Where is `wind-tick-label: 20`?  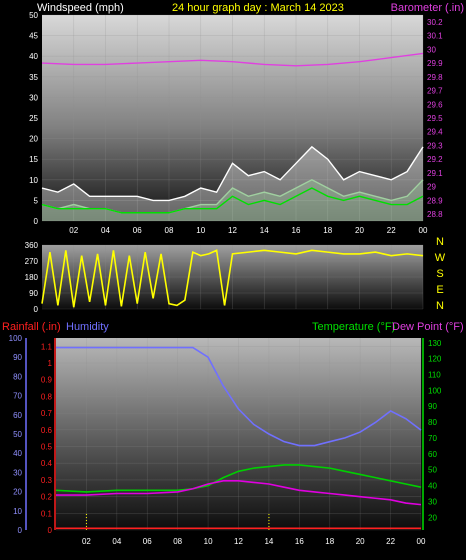 wind-tick-label: 20 is located at coordinates (33, 139).